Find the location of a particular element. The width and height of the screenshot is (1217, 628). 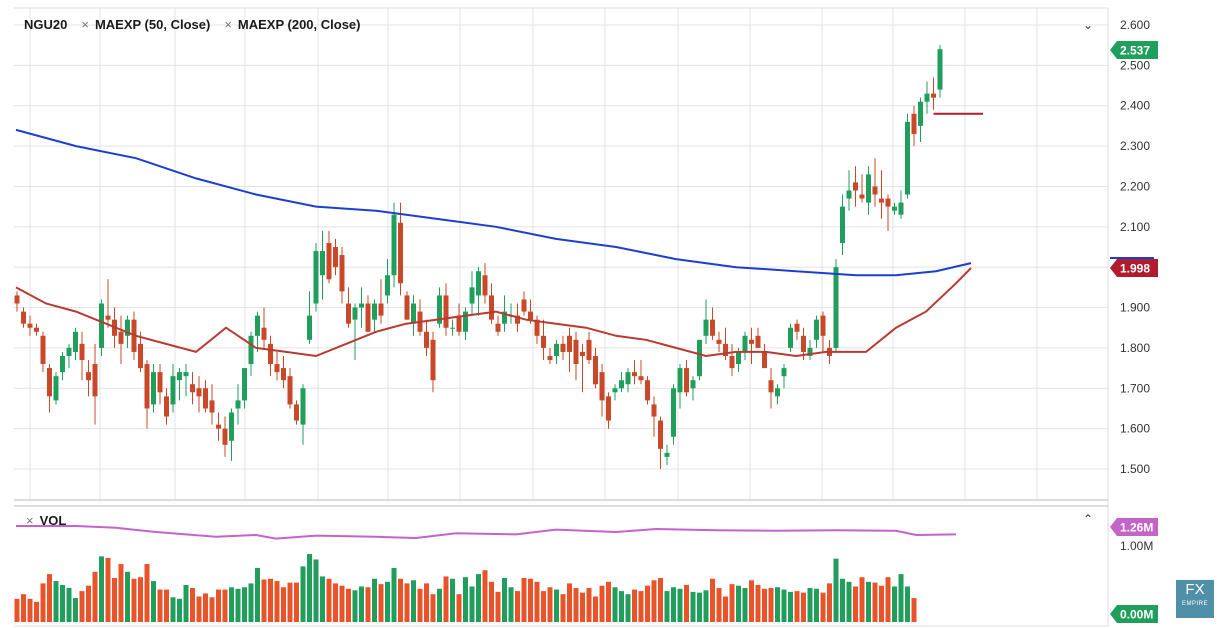

fx-empire-logo: FX EMPIRE is located at coordinates (1195, 599).